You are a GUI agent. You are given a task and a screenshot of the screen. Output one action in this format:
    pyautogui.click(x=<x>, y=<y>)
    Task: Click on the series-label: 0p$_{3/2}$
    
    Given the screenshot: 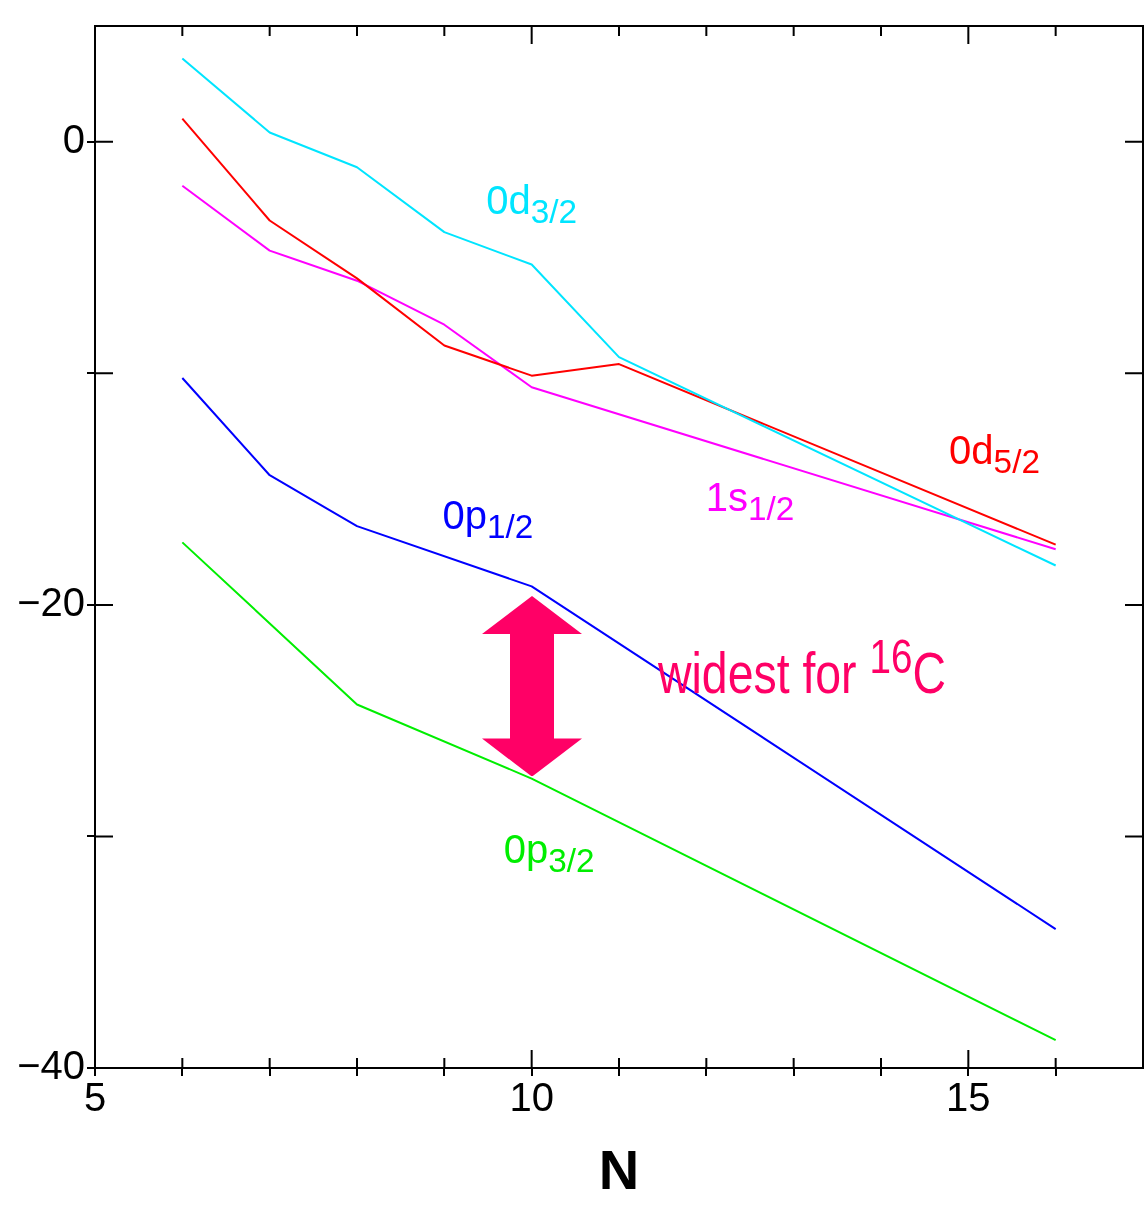 What is the action you would take?
    pyautogui.click(x=549, y=852)
    